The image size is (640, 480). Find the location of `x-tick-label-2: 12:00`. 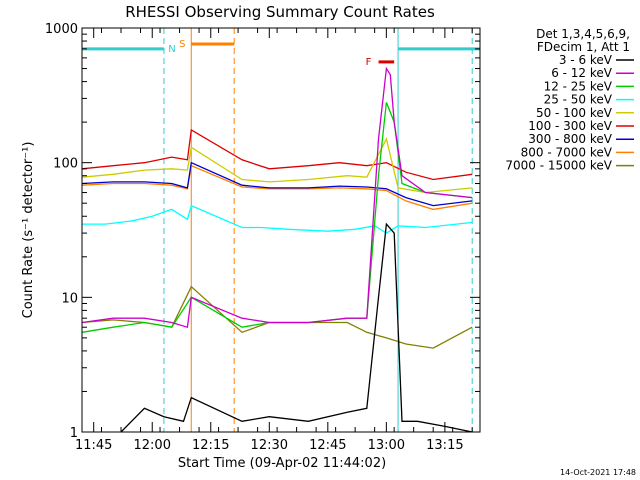

x-tick-label-2: 12:00 is located at coordinates (152, 445).